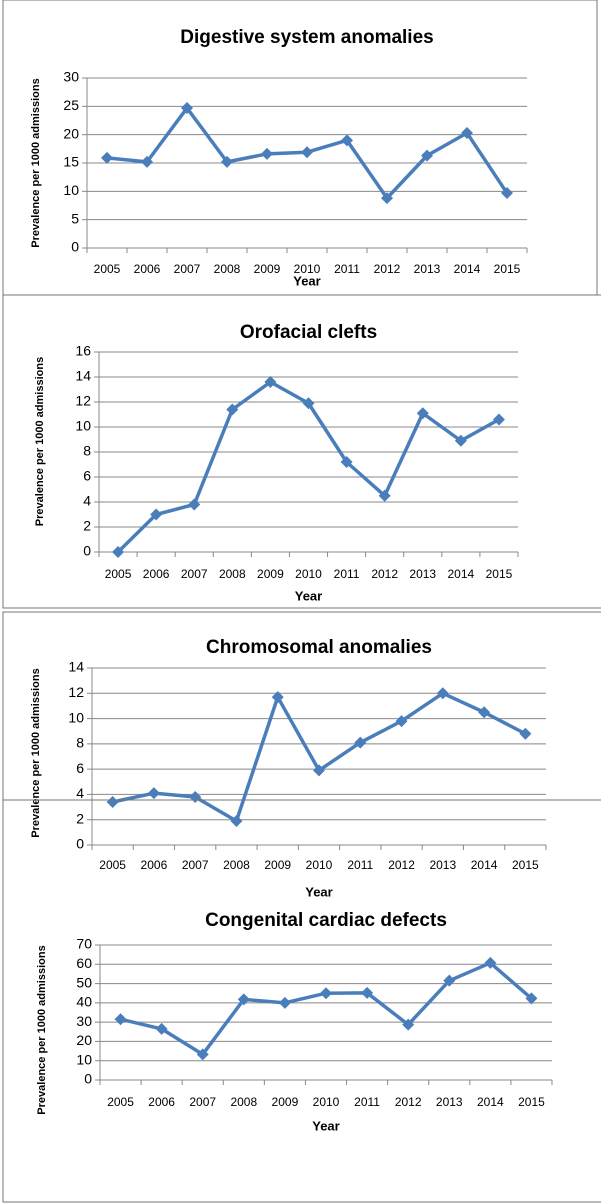 The height and width of the screenshot is (1203, 601). What do you see at coordinates (84, 944) in the screenshot?
I see `y-tick-label: 70` at bounding box center [84, 944].